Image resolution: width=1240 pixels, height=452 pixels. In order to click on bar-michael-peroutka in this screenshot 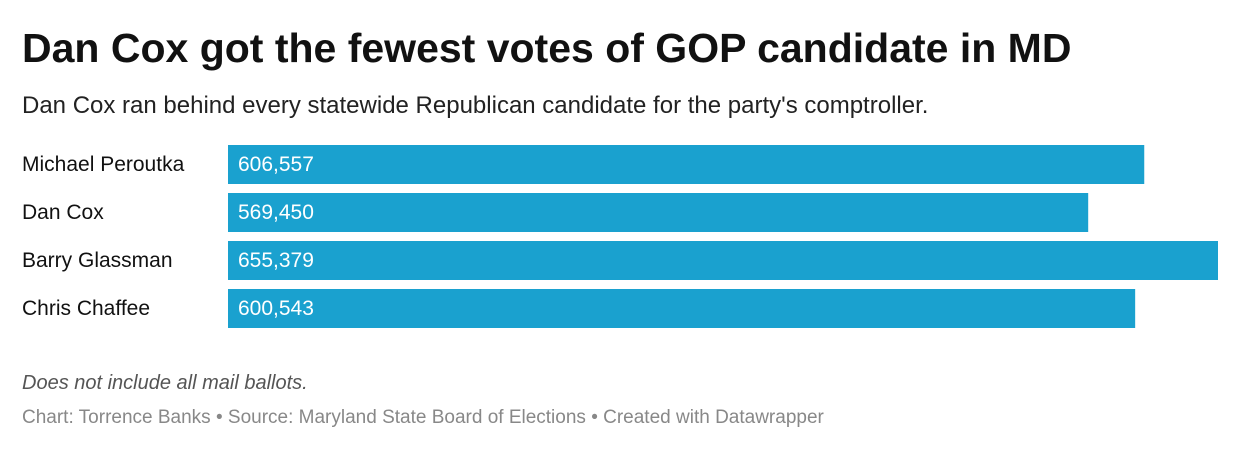, I will do `click(686, 164)`.